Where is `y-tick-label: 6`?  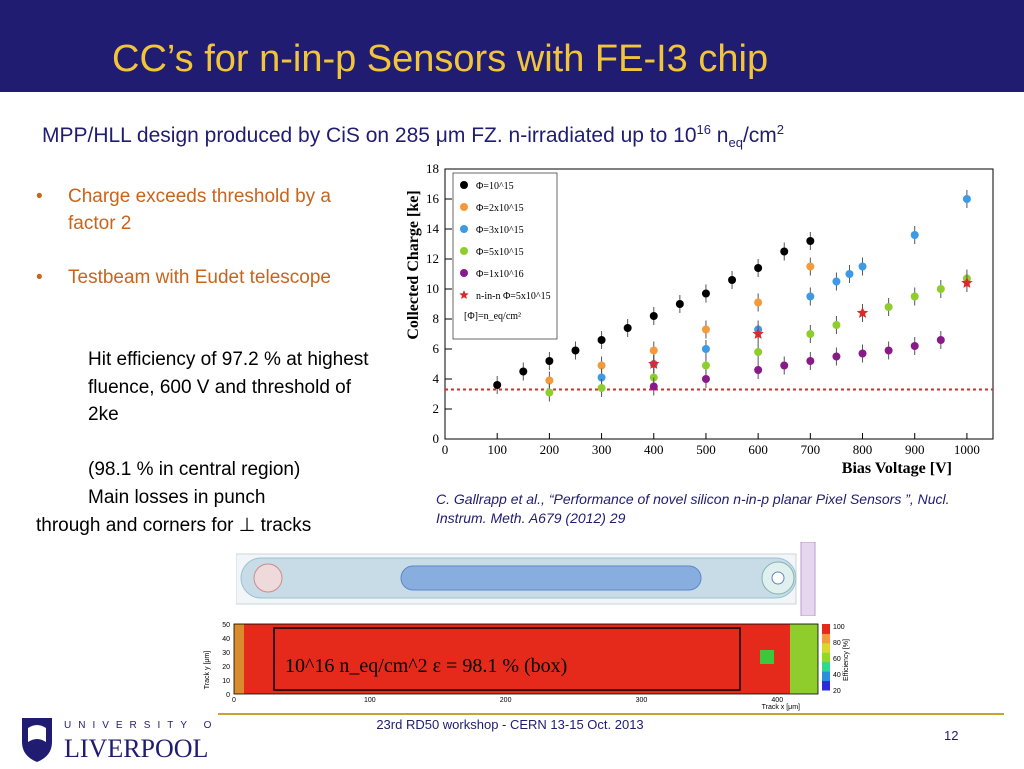
y-tick-label: 6 is located at coordinates (436, 348).